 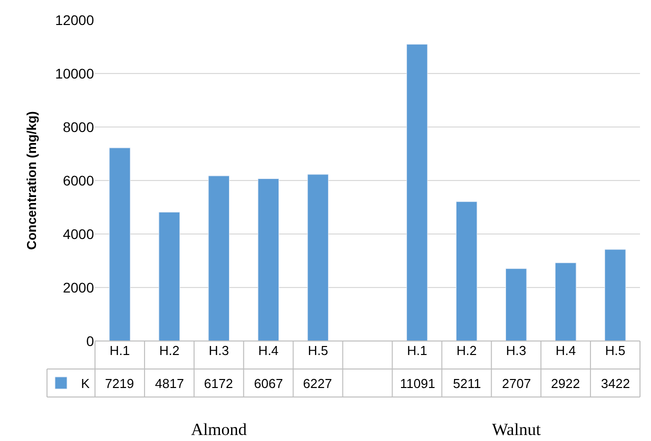 I want to click on y-tick-label: 12000, so click(x=74, y=20).